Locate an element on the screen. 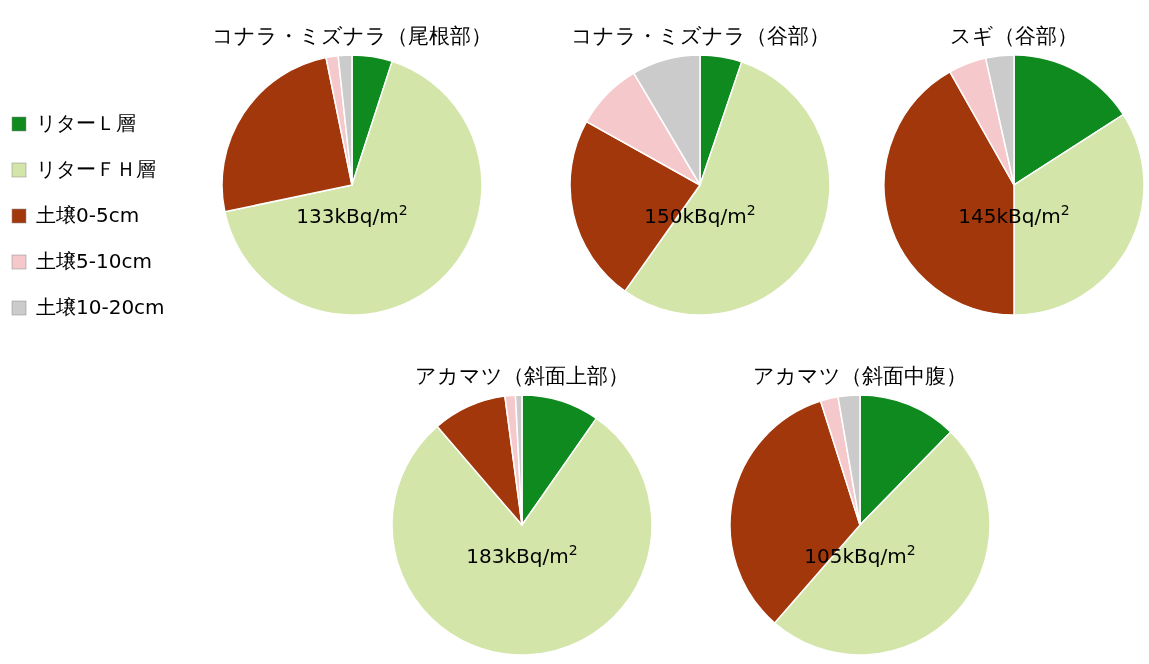 The image size is (1149, 664). chart-title: アカマツ（斜面上部） is located at coordinates (522, 376).